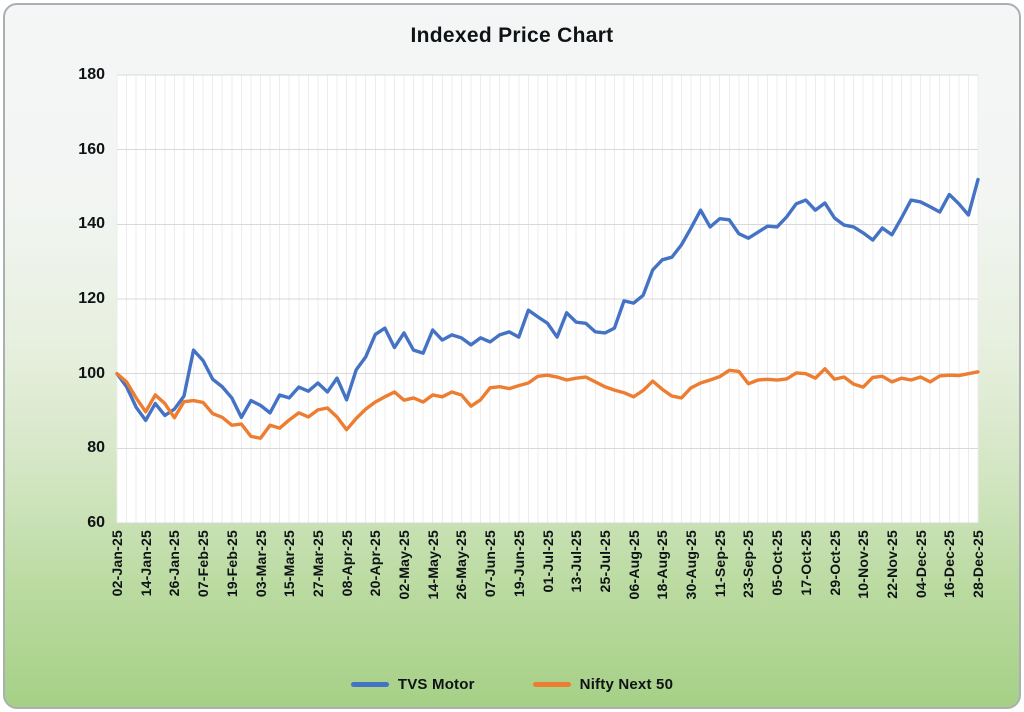 The height and width of the screenshot is (712, 1024). Describe the element at coordinates (978, 564) in the screenshot. I see `x-axis-tick-label: 28-Dec-25` at that location.